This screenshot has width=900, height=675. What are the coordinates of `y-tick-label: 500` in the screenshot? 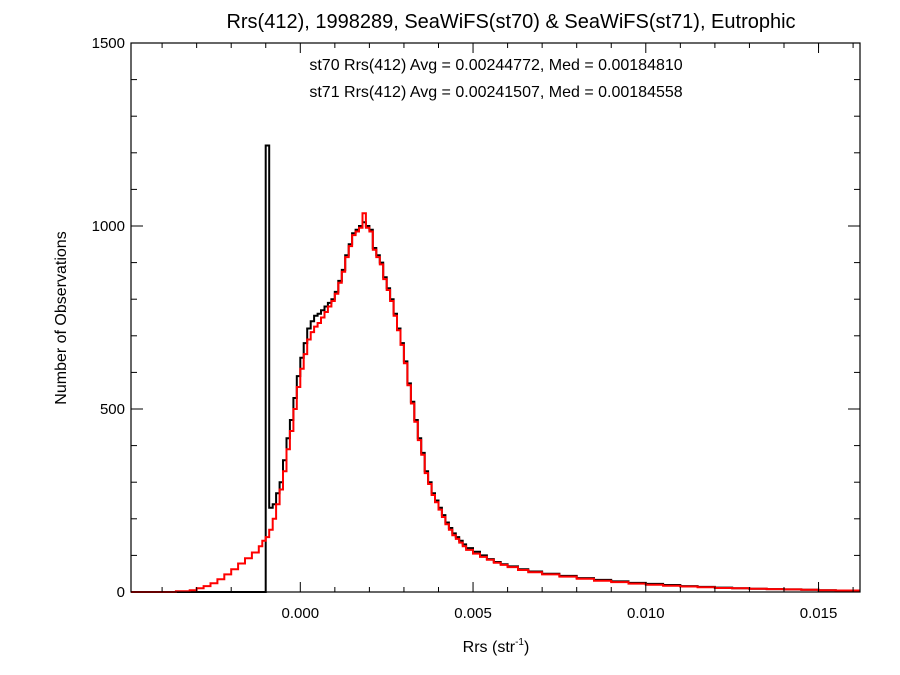 It's located at (112, 409).